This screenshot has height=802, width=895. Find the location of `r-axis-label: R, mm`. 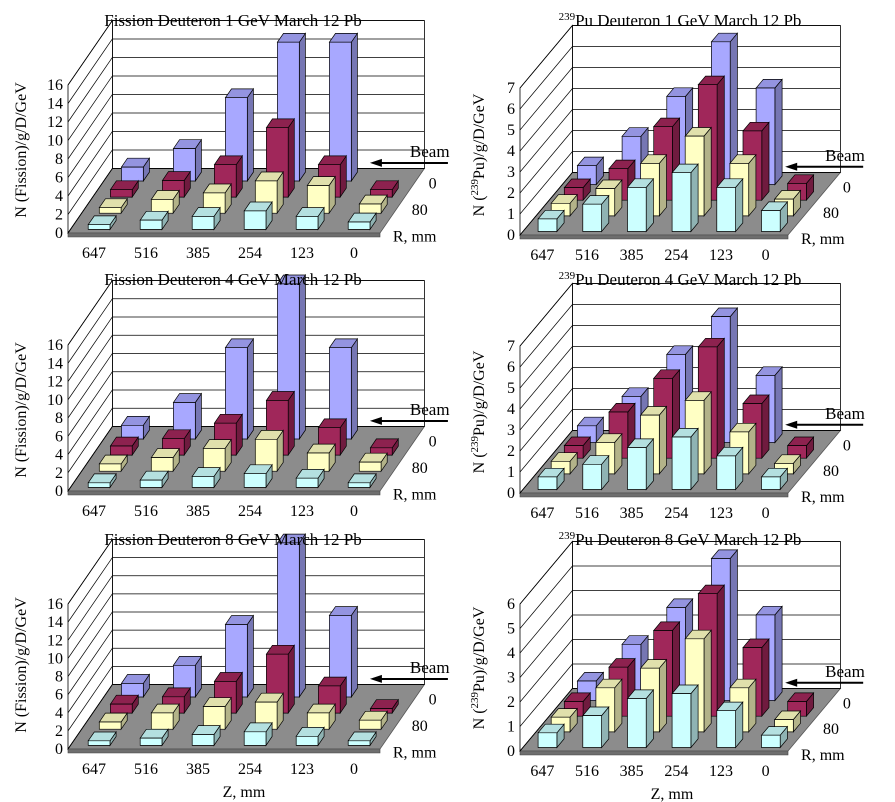

r-axis-label: R, mm is located at coordinates (415, 753).